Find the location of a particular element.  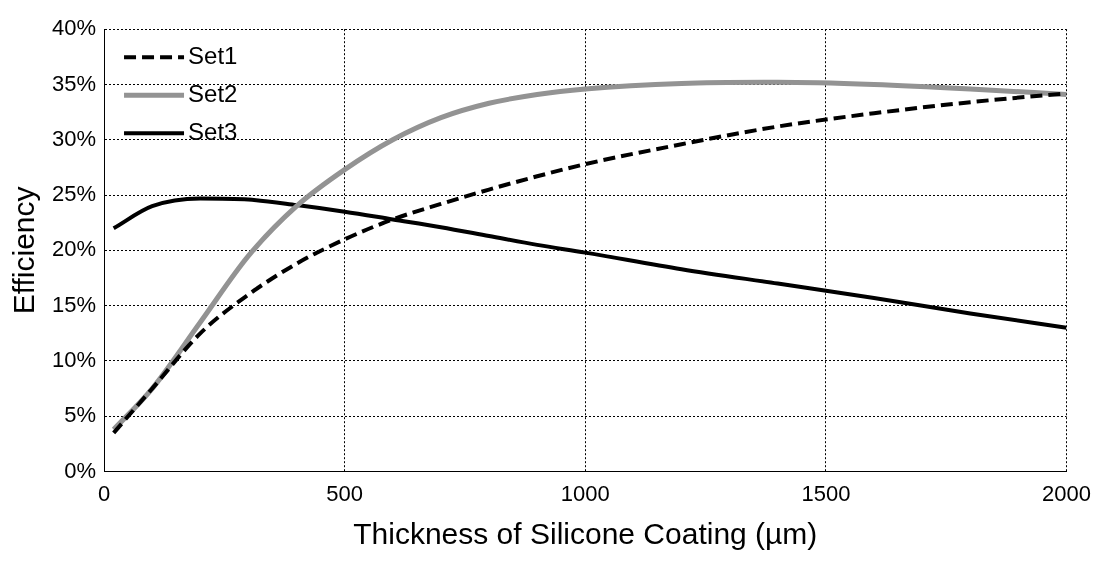

y-tick-label: 30% is located at coordinates (74, 138).